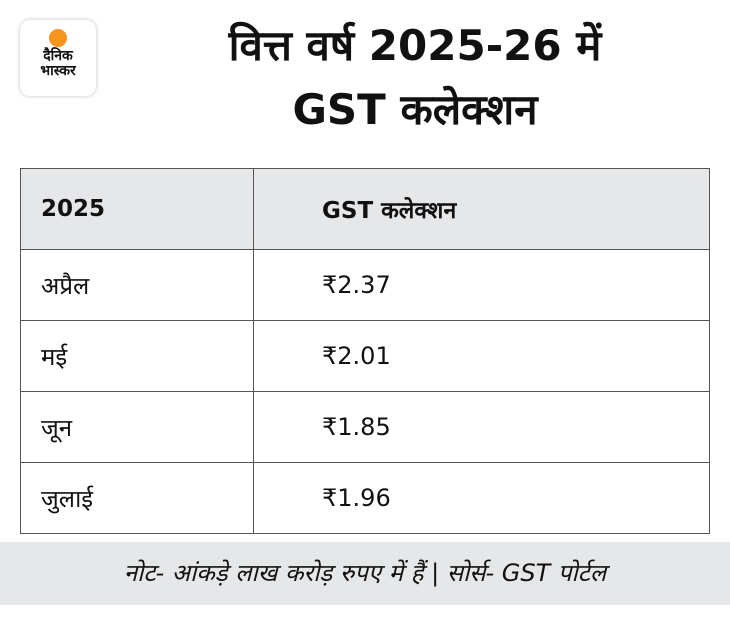 The image size is (730, 626). I want to click on table-row: अप्रैल ₹2.37, so click(365, 285).